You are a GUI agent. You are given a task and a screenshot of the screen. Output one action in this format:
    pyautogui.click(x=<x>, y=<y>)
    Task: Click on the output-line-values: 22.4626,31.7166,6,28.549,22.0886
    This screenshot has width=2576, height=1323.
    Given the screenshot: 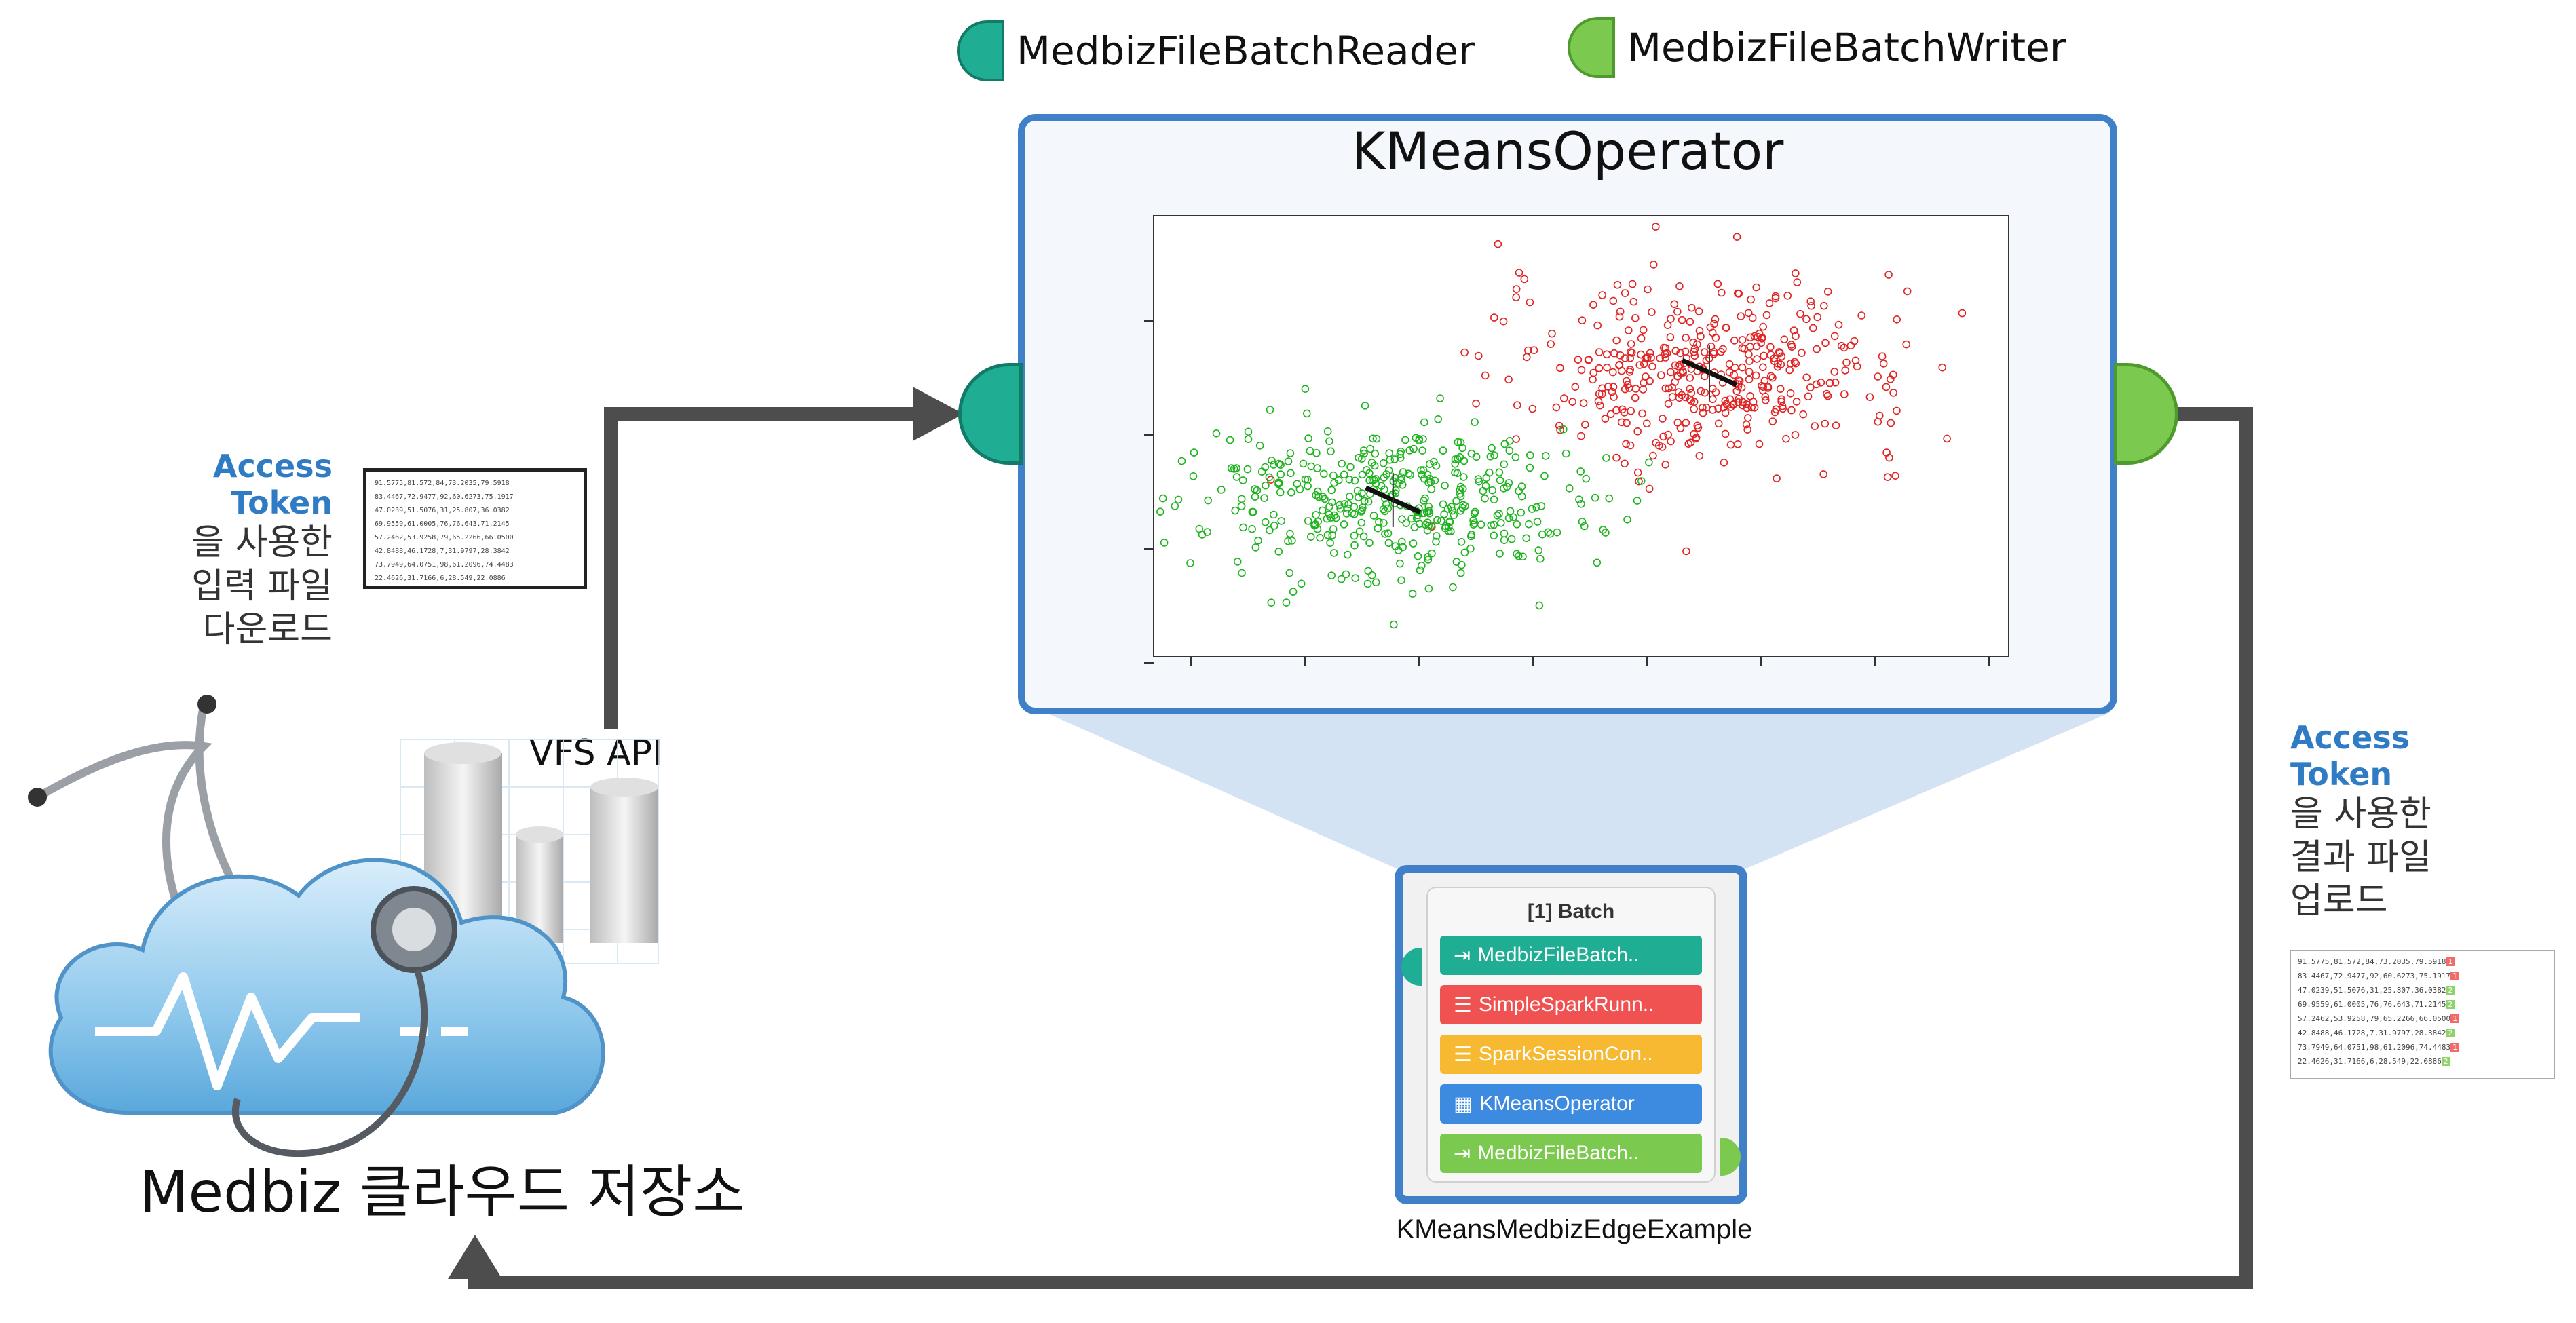 What is the action you would take?
    pyautogui.click(x=2370, y=1061)
    